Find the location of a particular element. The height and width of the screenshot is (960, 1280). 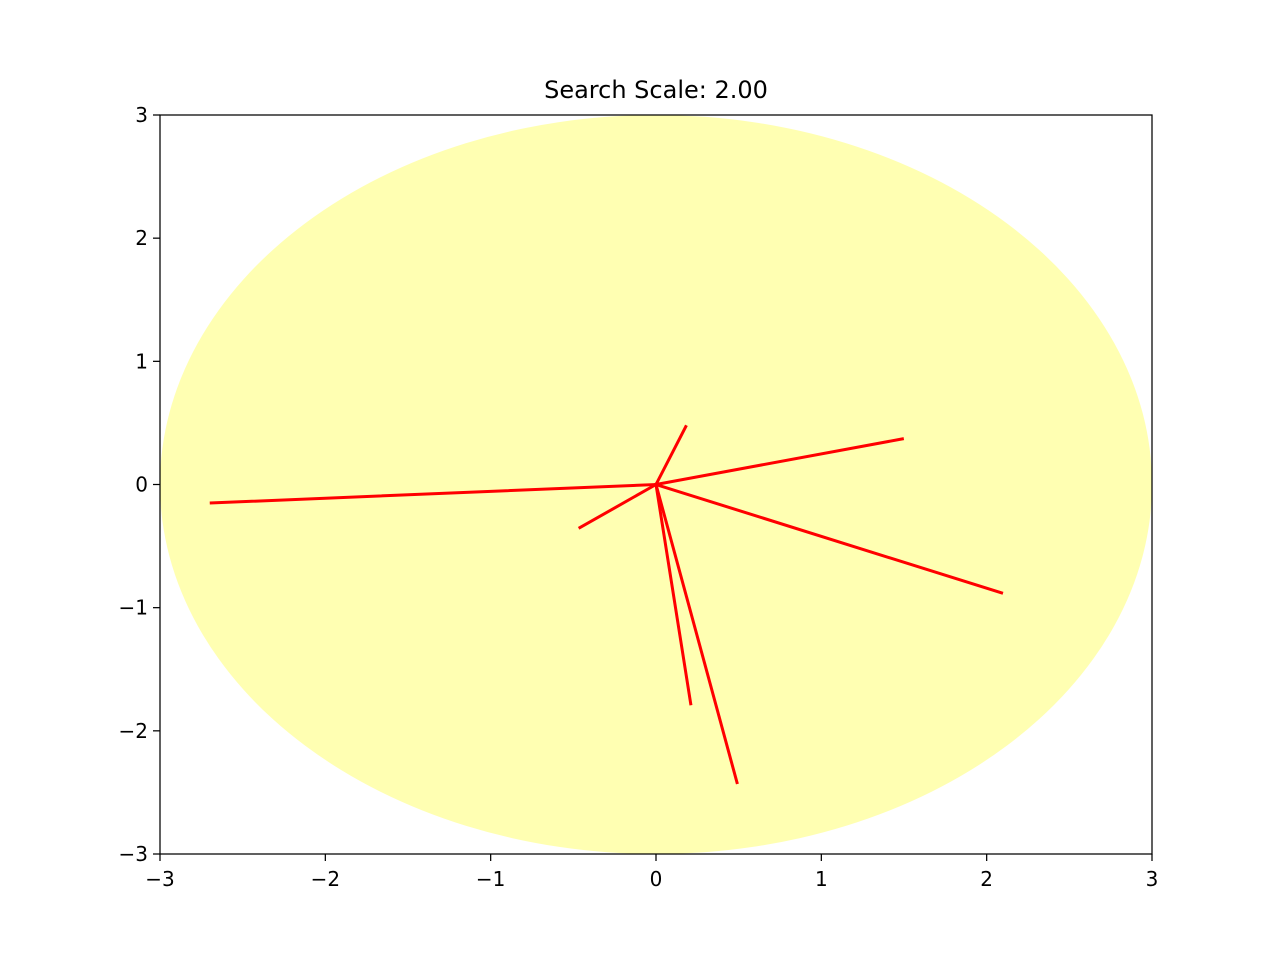

y-tick-label: 2 is located at coordinates (141, 238).